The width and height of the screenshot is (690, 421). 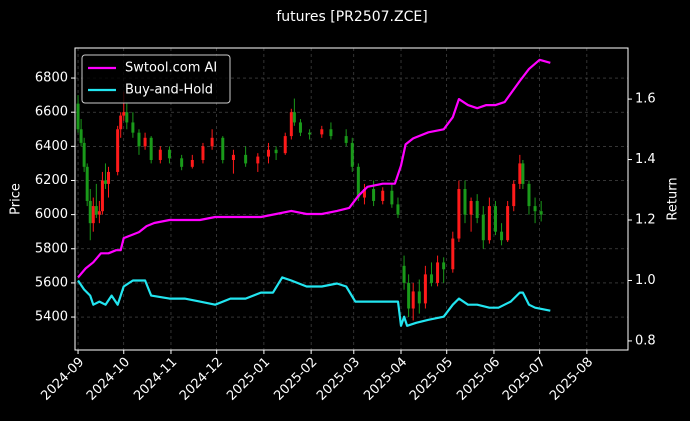 What do you see at coordinates (314, 301) in the screenshot?
I see `return-line` at bounding box center [314, 301].